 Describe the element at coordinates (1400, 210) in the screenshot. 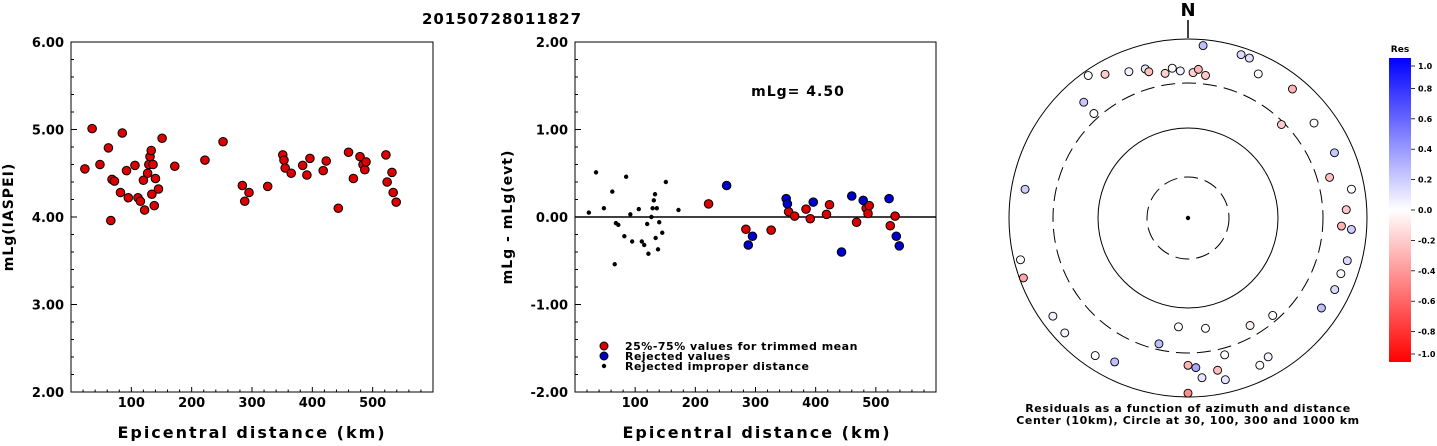

I see `colorbar-gradient` at that location.